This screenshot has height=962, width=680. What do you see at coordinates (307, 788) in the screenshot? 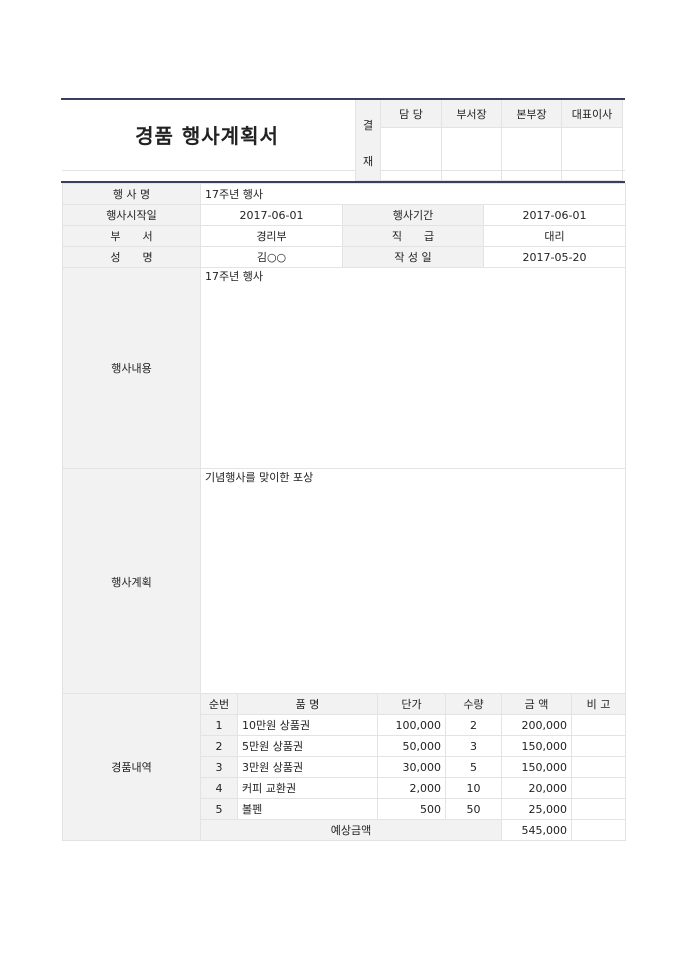
I see `item: 커피 교환권` at bounding box center [307, 788].